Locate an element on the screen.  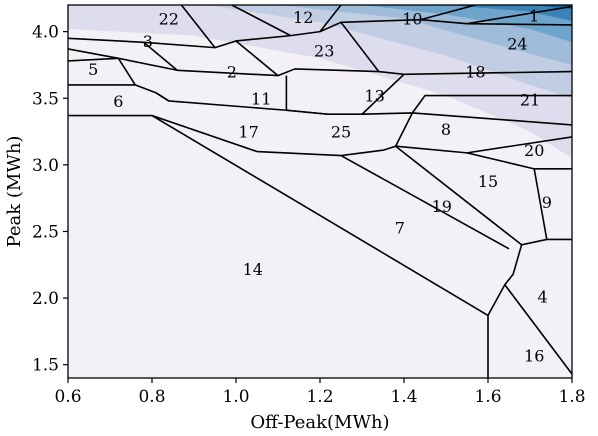
cell-label-14: 14 is located at coordinates (253, 269).